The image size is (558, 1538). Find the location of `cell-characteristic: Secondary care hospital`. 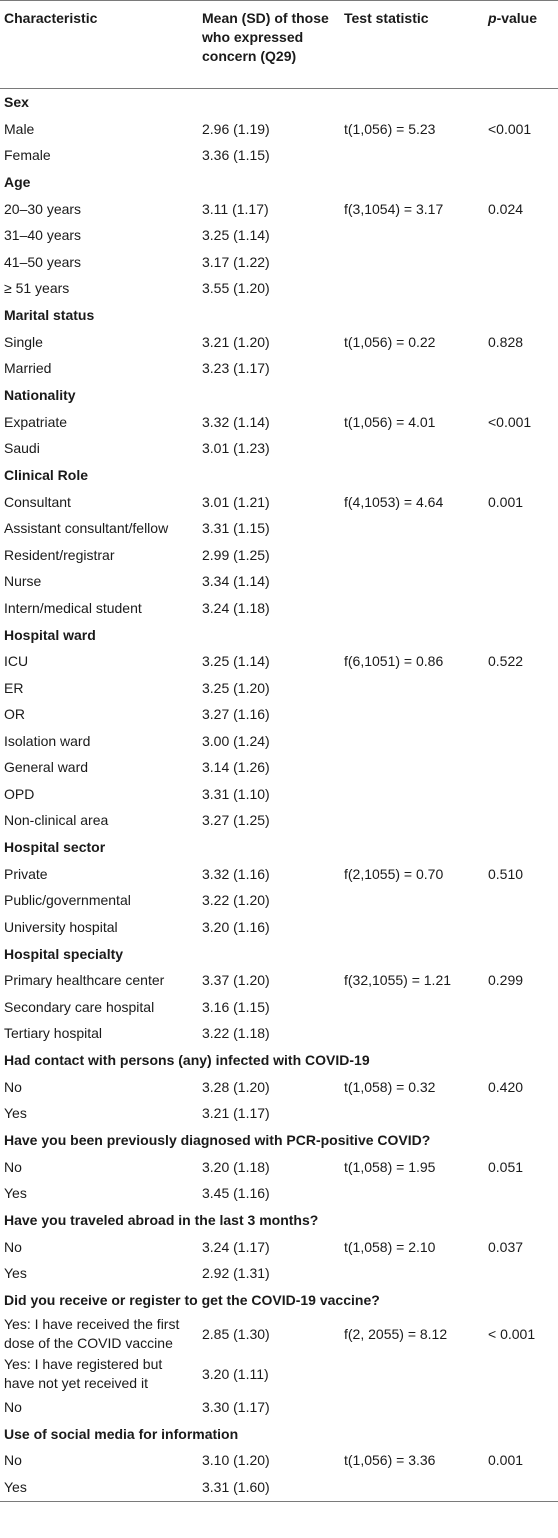

cell-characteristic: Secondary care hospital is located at coordinates (79, 1006).